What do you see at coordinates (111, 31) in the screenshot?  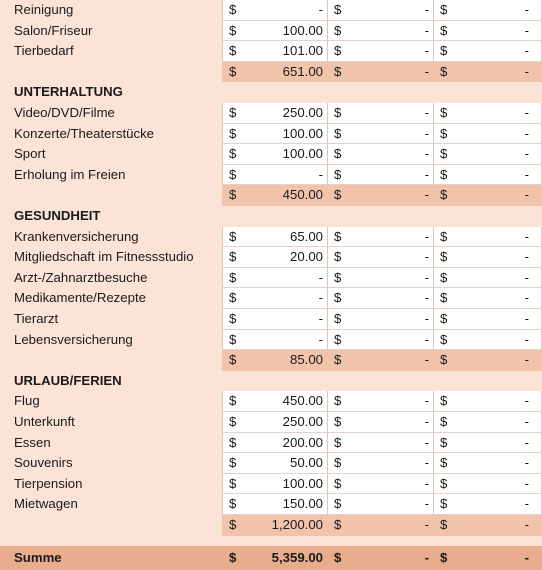 I see `row-label: Salon/Friseur` at bounding box center [111, 31].